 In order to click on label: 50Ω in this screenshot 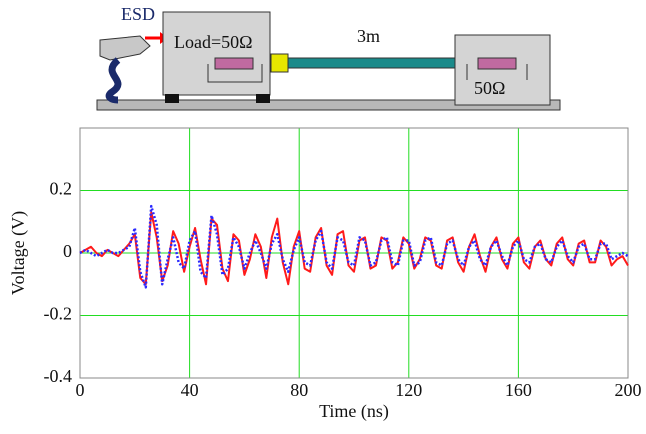, I will do `click(489, 88)`.